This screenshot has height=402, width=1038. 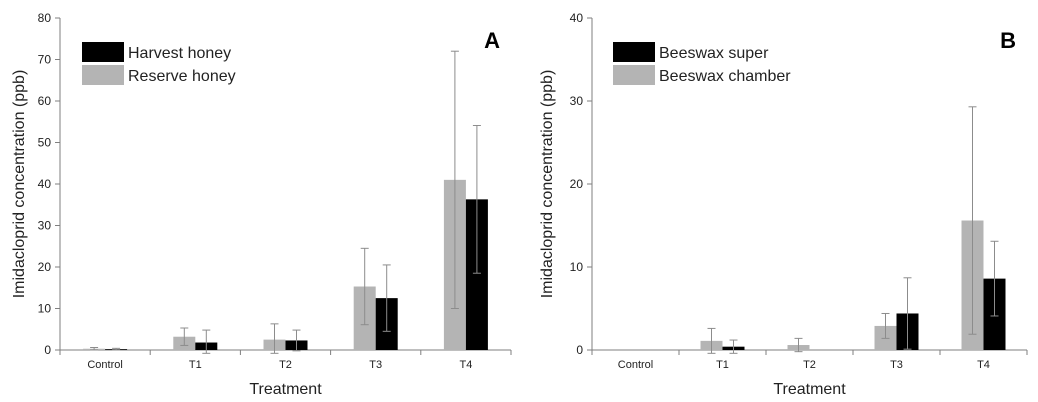 What do you see at coordinates (983, 365) in the screenshot?
I see `chart-b-x-tick-label-4: T4` at bounding box center [983, 365].